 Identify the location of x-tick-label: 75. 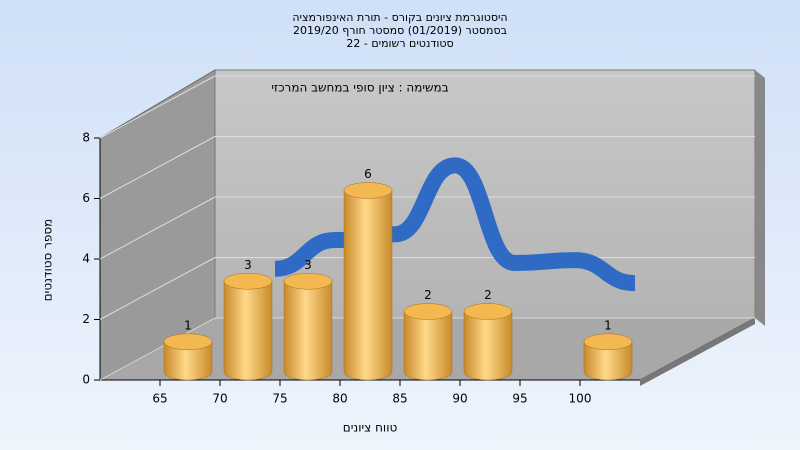
(279, 399).